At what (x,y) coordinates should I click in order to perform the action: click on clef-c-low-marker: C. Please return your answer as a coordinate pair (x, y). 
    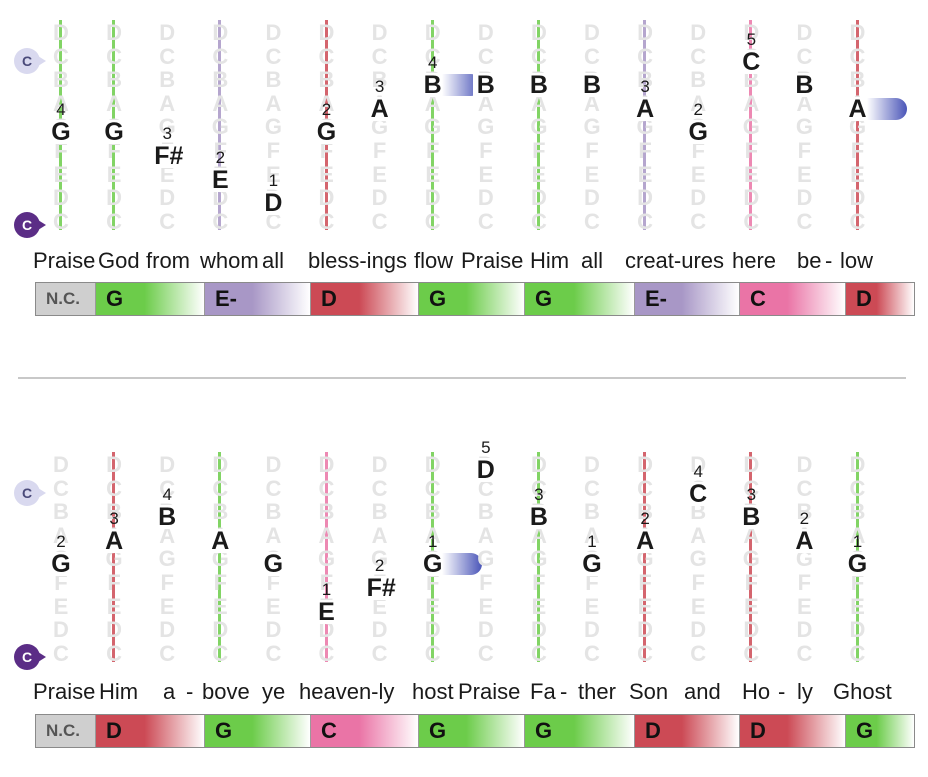
    Looking at the image, I should click on (30, 657).